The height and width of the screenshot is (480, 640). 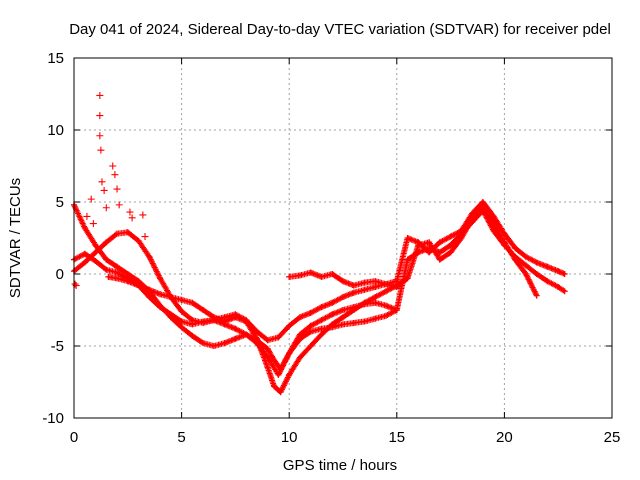 I want to click on y-tick-label: -10, so click(x=53, y=418).